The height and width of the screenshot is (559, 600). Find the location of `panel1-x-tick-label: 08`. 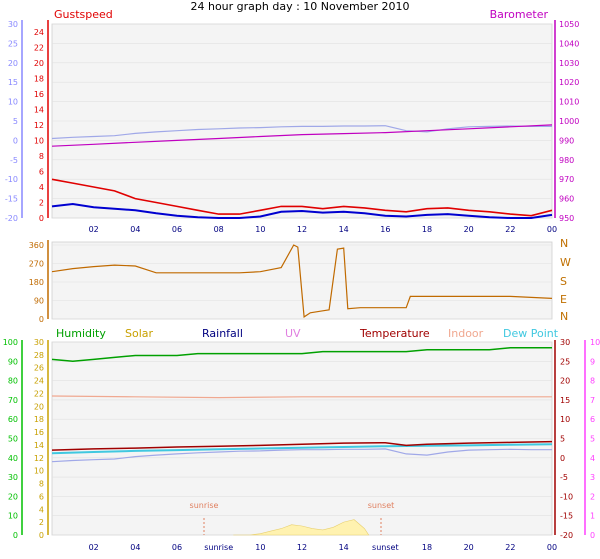

panel1-x-tick-label: 08 is located at coordinates (219, 229).